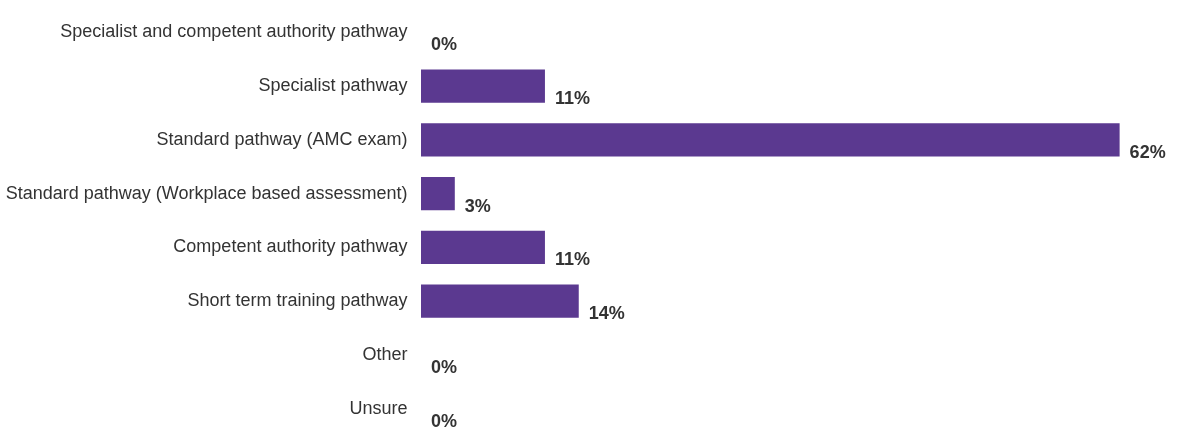  I want to click on y-tick-label: Short term training pathway, so click(297, 300).